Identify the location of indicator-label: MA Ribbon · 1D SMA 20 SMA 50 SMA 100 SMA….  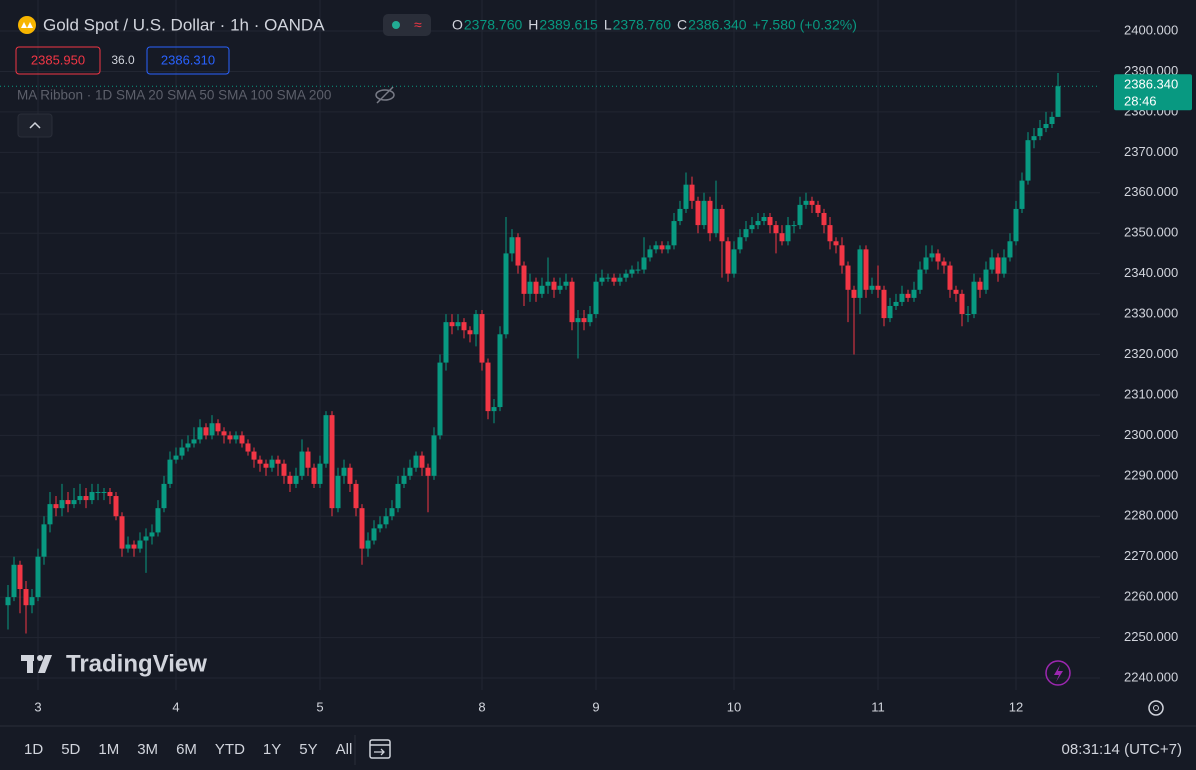
(174, 95).